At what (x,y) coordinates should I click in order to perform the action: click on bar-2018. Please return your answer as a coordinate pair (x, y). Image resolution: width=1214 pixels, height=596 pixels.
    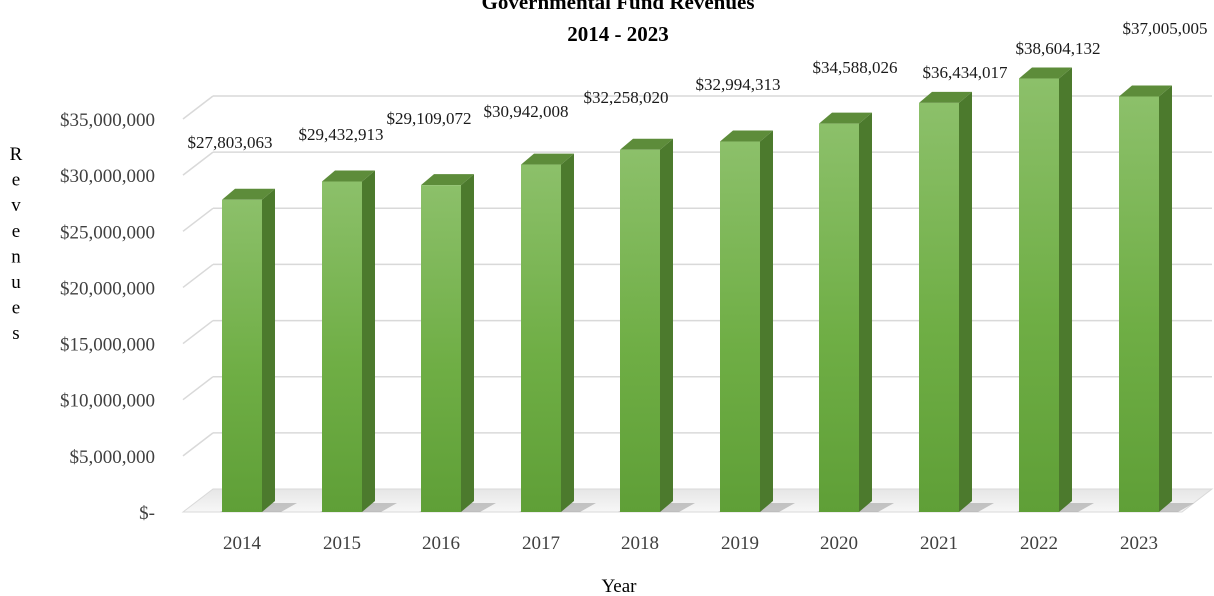
    Looking at the image, I should click on (656, 325).